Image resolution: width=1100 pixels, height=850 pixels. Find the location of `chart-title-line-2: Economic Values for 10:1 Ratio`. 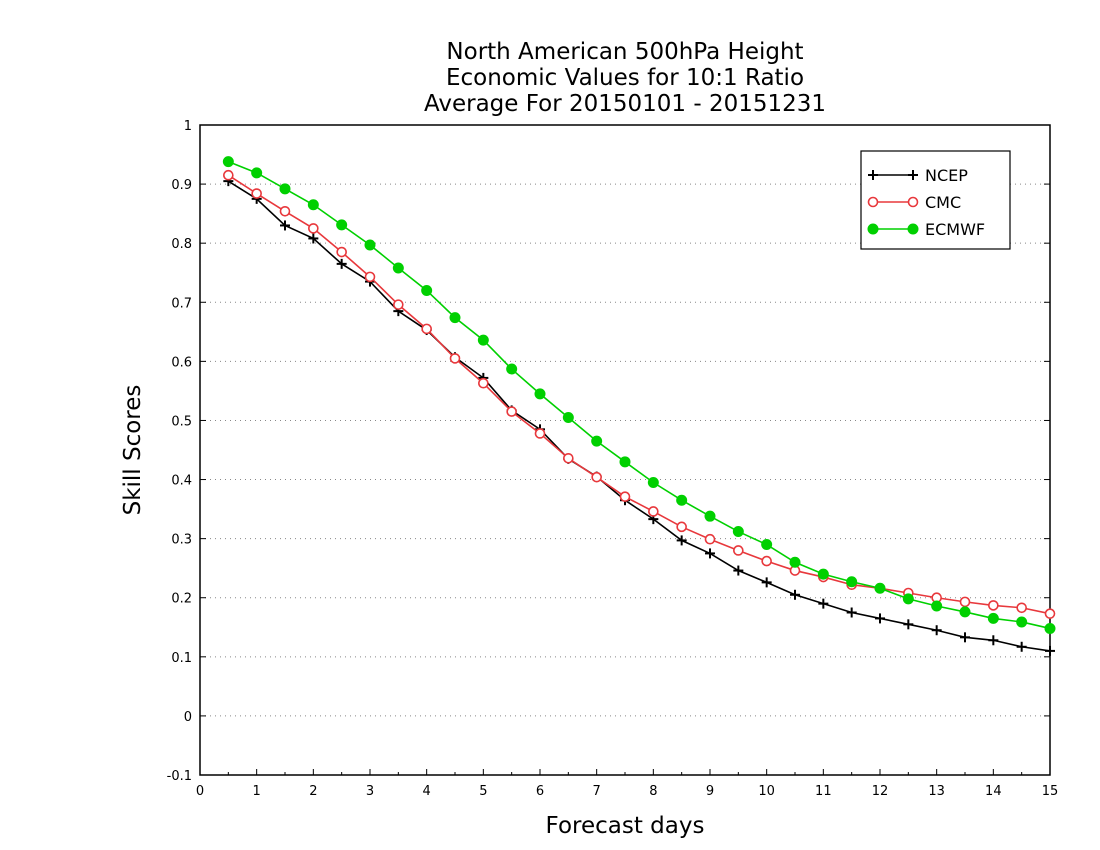

chart-title-line-2: Economic Values for 10:1 Ratio is located at coordinates (625, 78).